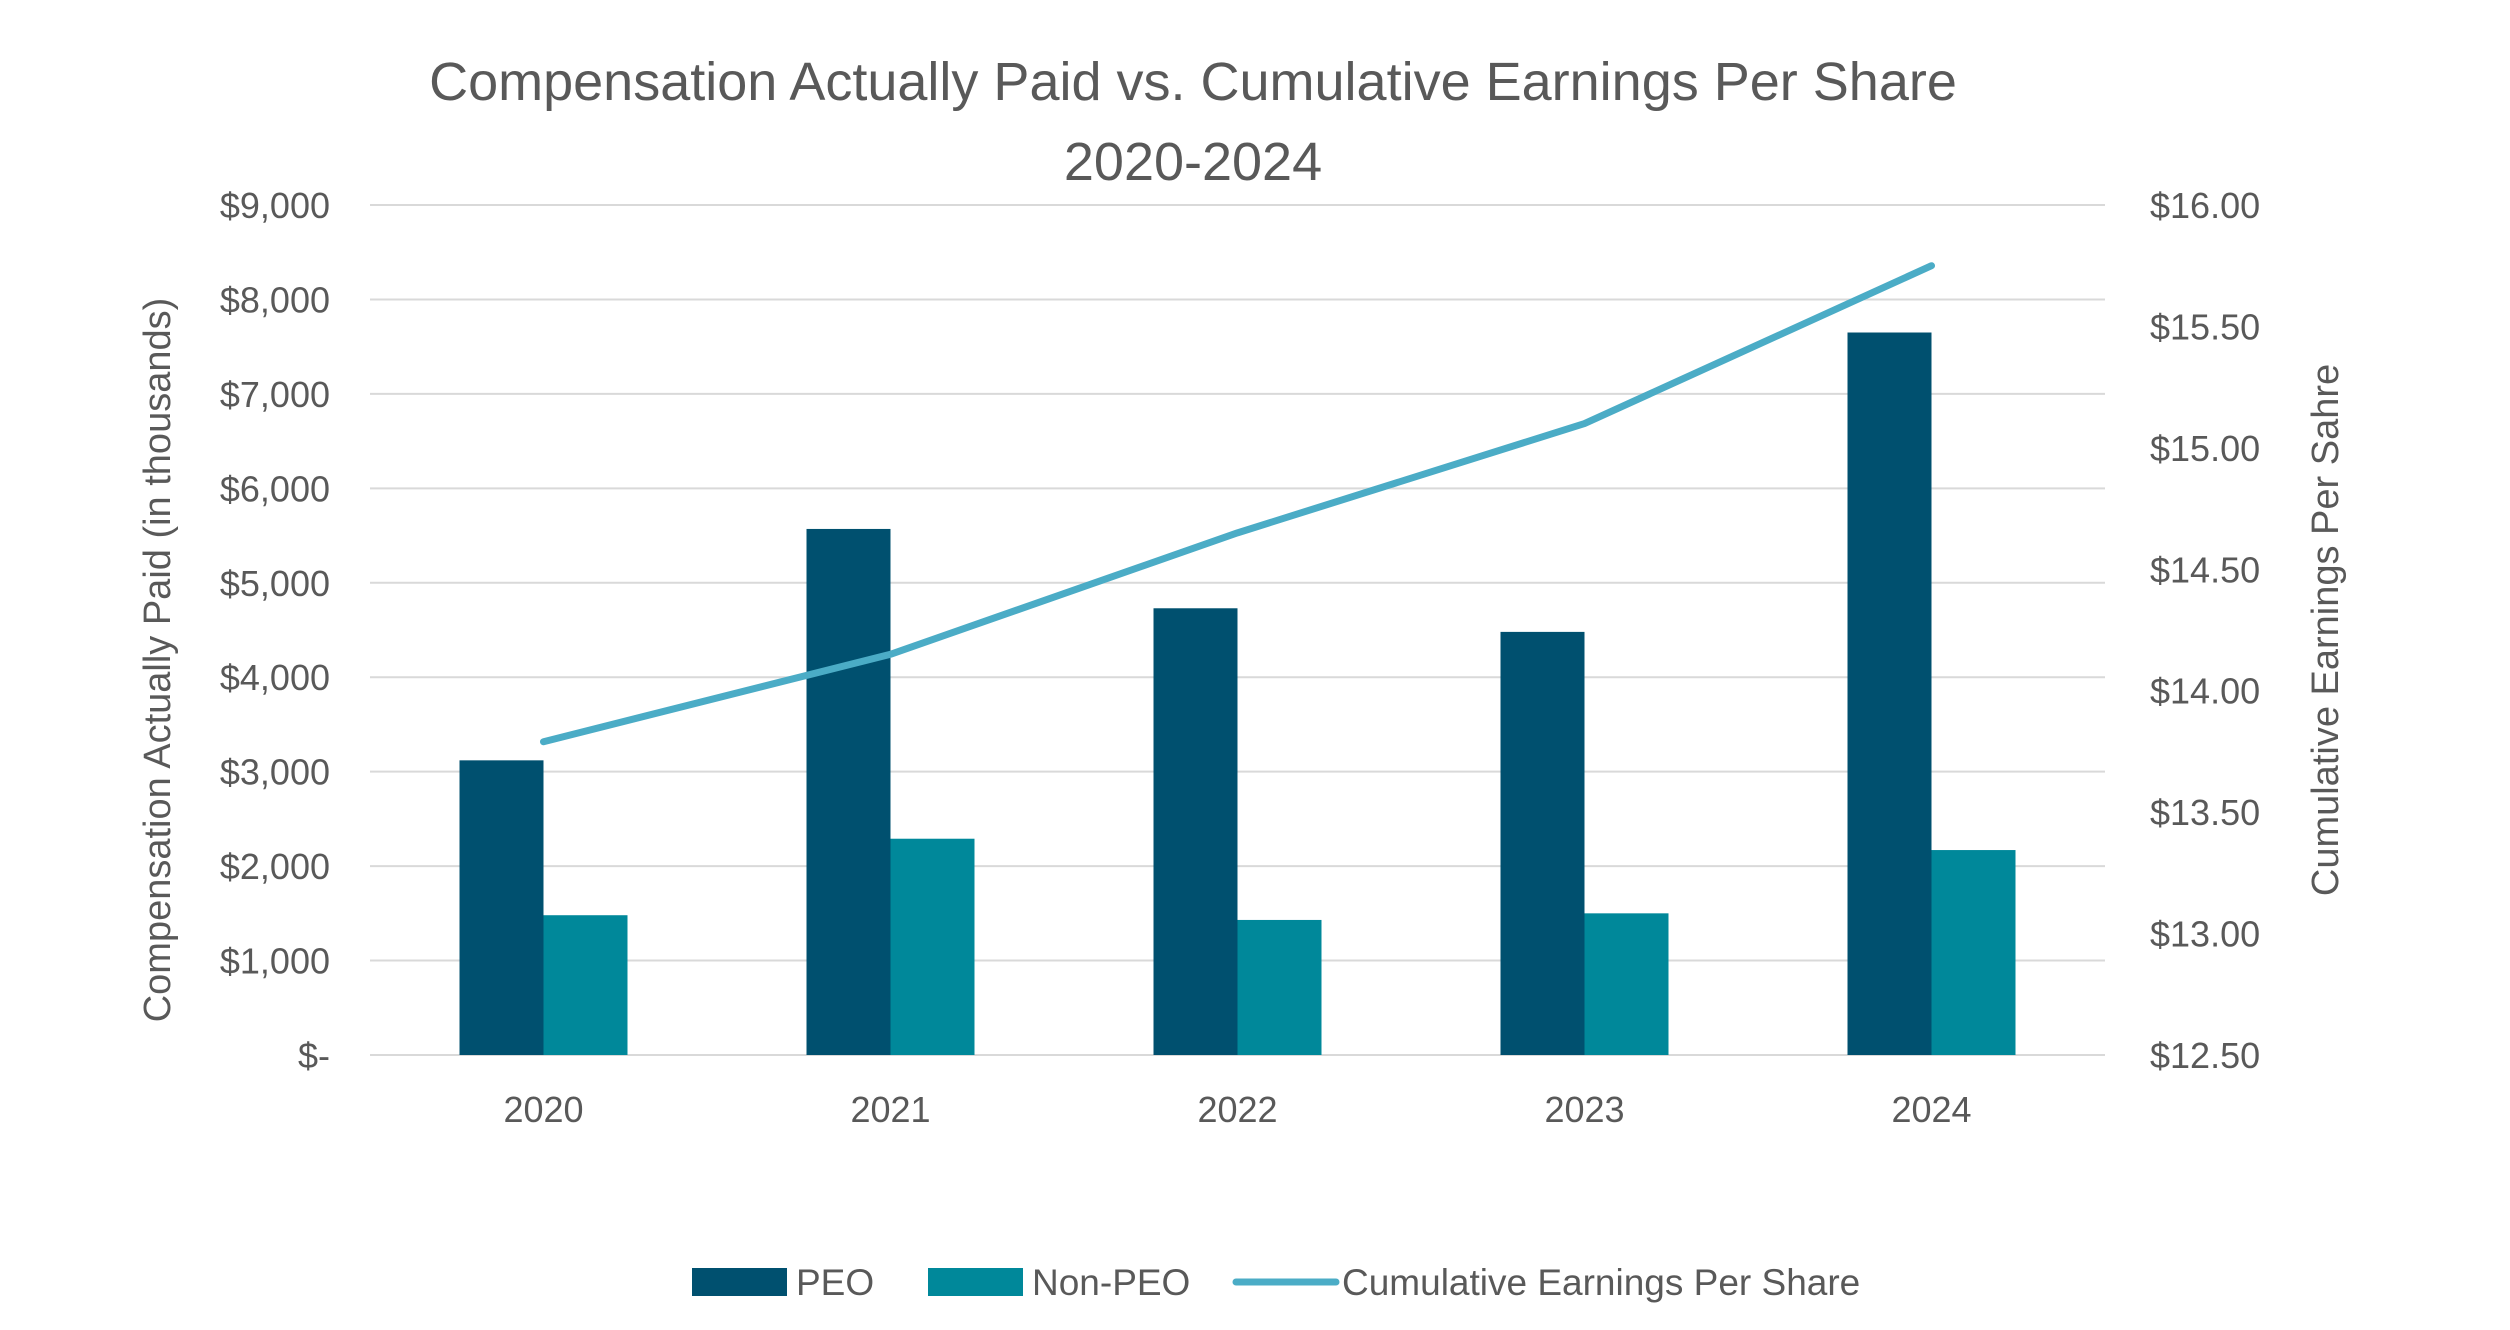  What do you see at coordinates (1601, 1282) in the screenshot?
I see `legend-label: Cumulative Earnings Per Share` at bounding box center [1601, 1282].